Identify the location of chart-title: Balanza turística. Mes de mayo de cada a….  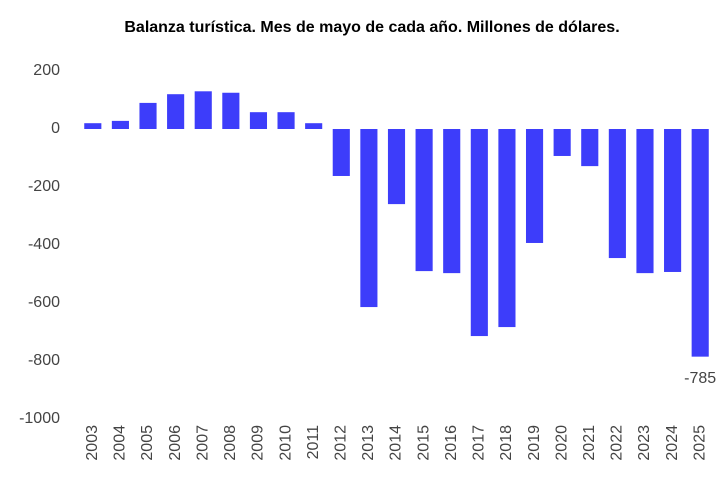
(371, 27).